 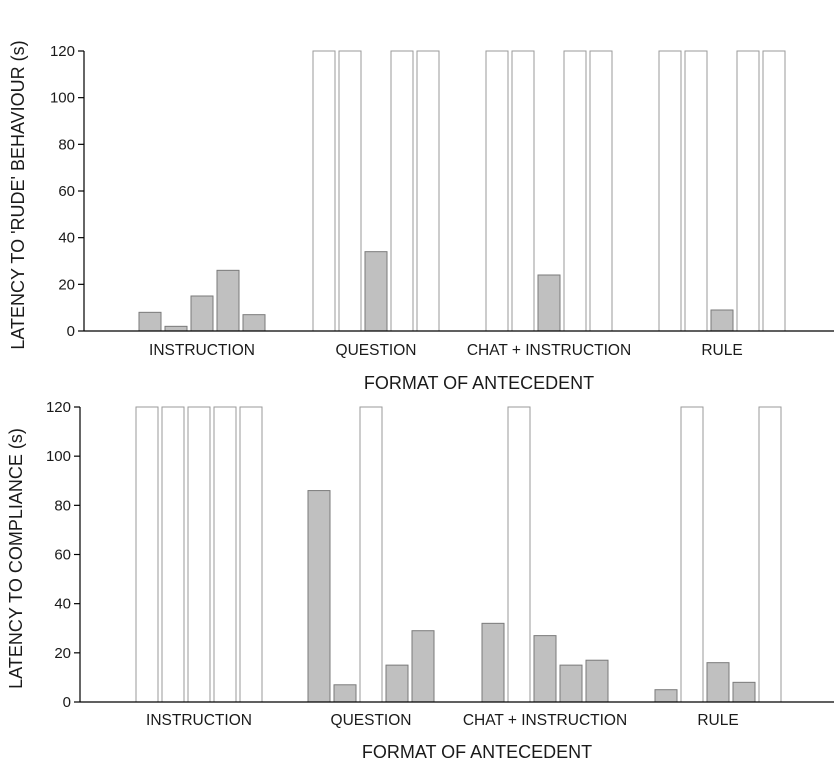 What do you see at coordinates (16, 558) in the screenshot?
I see `y-axis-title: LATENCY TO COMPLIANCE (s)` at bounding box center [16, 558].